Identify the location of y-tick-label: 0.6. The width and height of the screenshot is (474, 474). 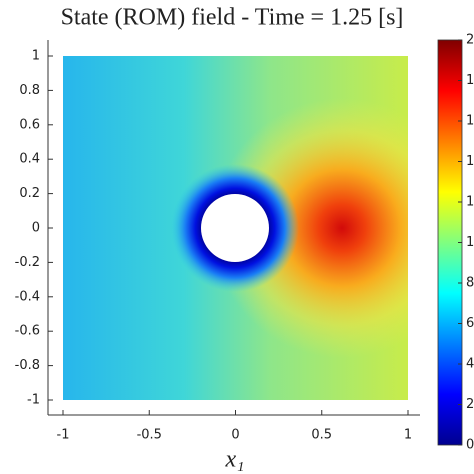
(29, 124).